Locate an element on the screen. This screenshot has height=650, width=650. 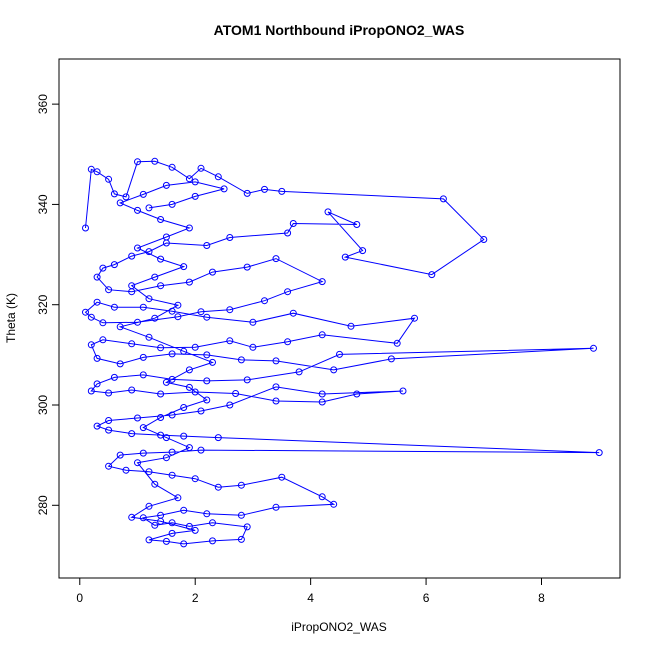
x-tick-label: 8 is located at coordinates (541, 598).